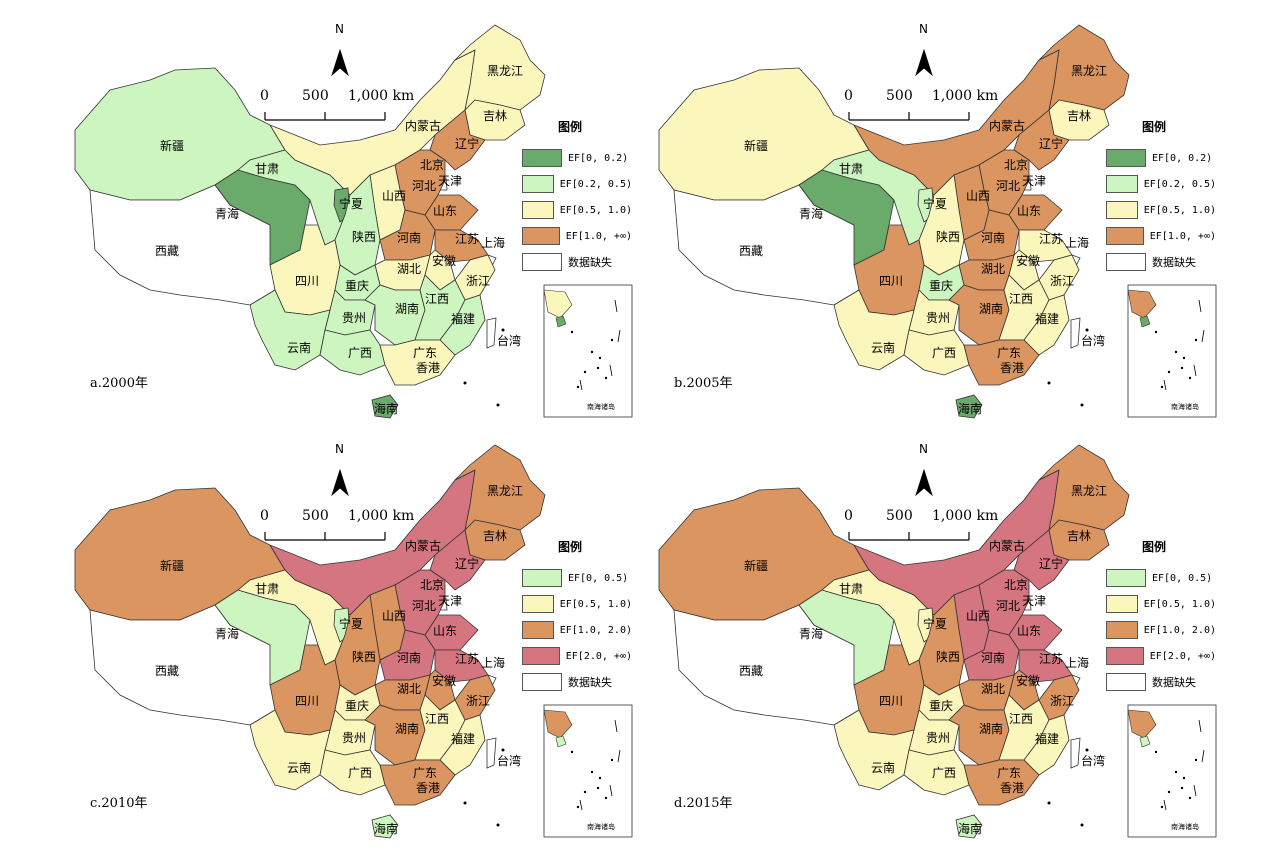 This screenshot has height=855, width=1268. Describe the element at coordinates (1182, 158) in the screenshot. I see `legend-label: EF[0, 0.2)` at that location.